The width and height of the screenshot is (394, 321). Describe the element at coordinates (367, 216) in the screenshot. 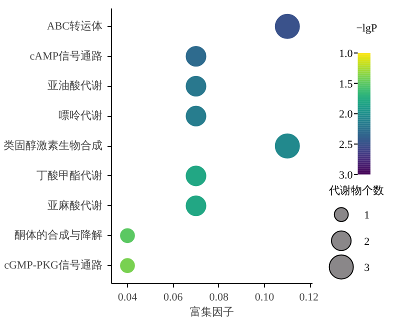

I see `legend-label: 1` at that location.